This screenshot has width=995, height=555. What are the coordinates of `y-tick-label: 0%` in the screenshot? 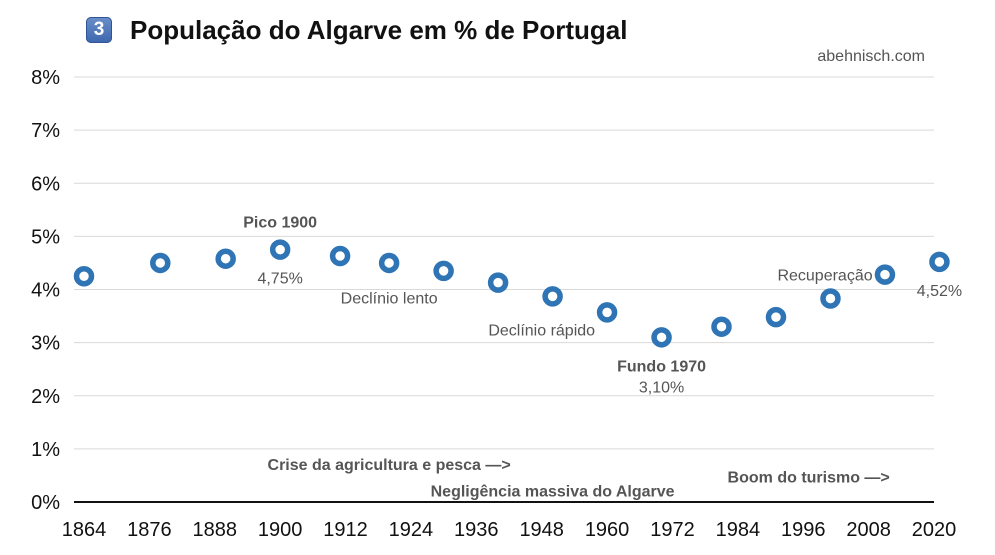 It's located at (45, 503).